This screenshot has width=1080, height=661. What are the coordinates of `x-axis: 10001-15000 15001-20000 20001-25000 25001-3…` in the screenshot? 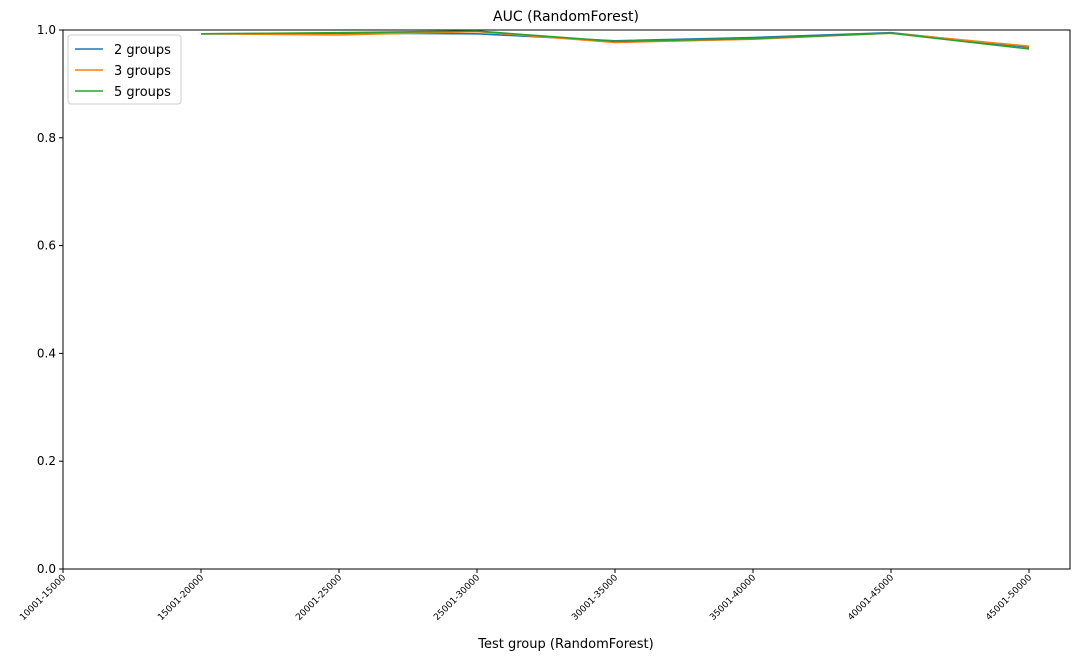 It's located at (526, 596).